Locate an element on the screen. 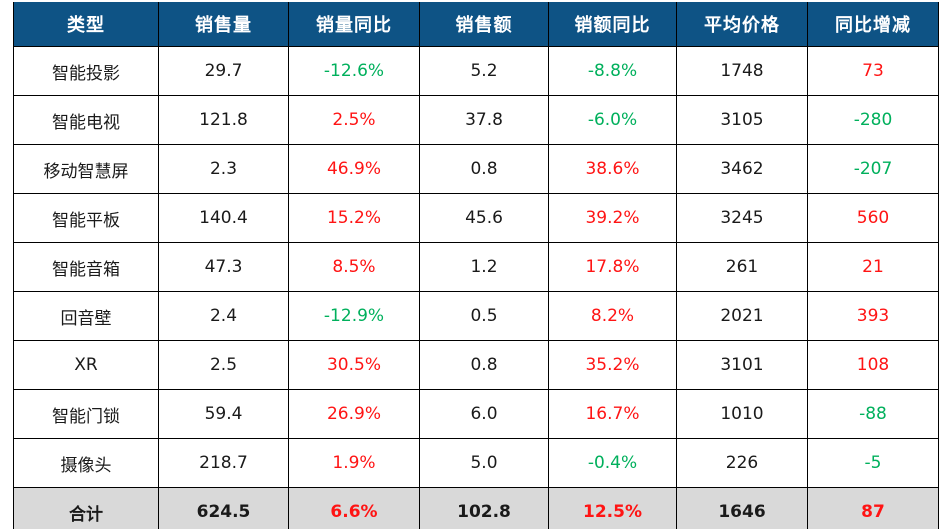 This screenshot has width=949, height=529. table-cell: 1748 is located at coordinates (742, 71).